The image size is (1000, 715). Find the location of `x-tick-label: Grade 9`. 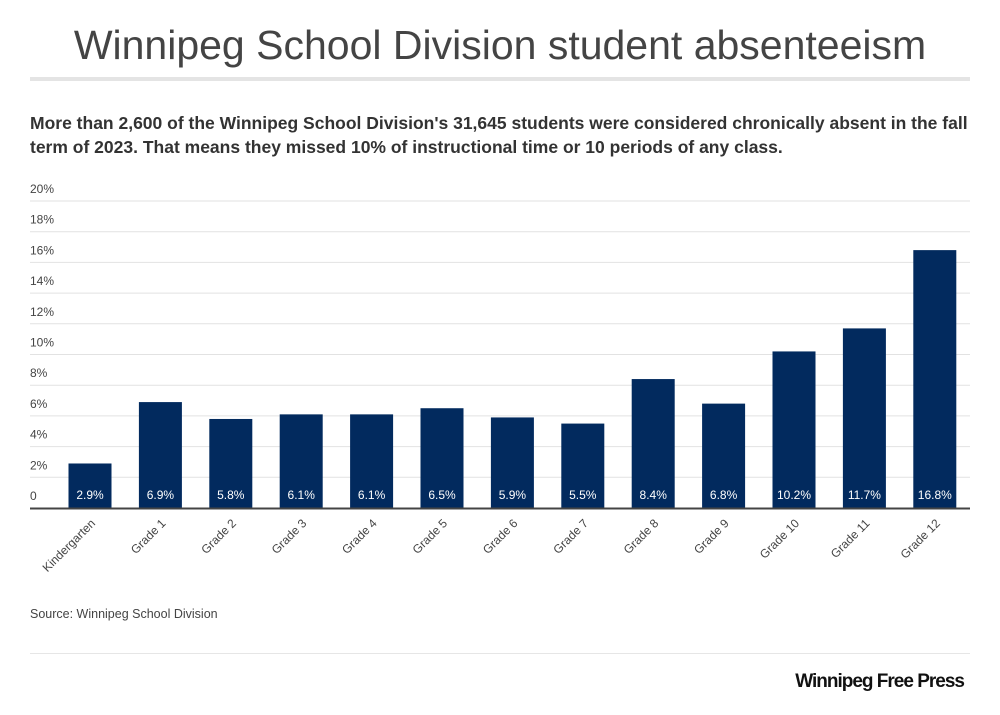

x-tick-label: Grade 9 is located at coordinates (711, 536).